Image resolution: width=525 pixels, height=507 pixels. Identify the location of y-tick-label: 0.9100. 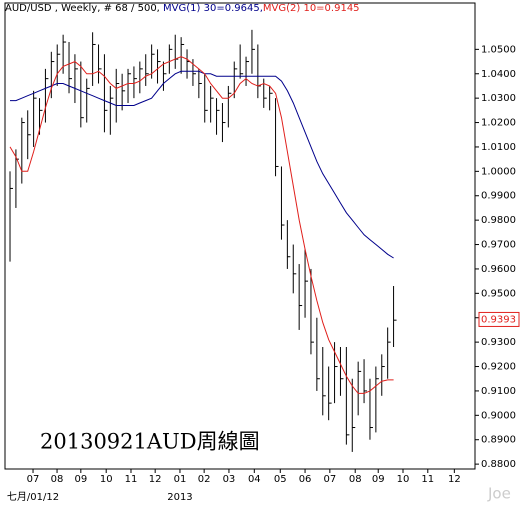
(498, 391).